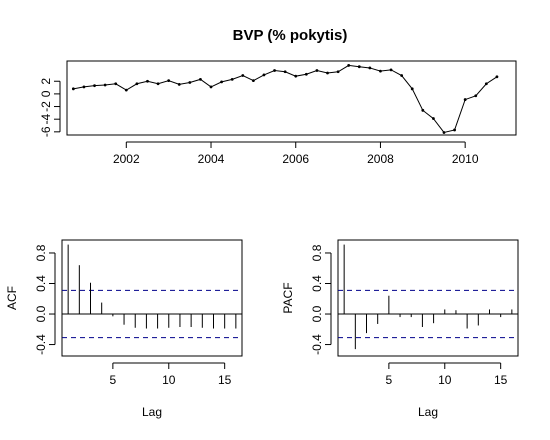  Describe the element at coordinates (465, 159) in the screenshot. I see `x-tick-label: 2010` at that location.